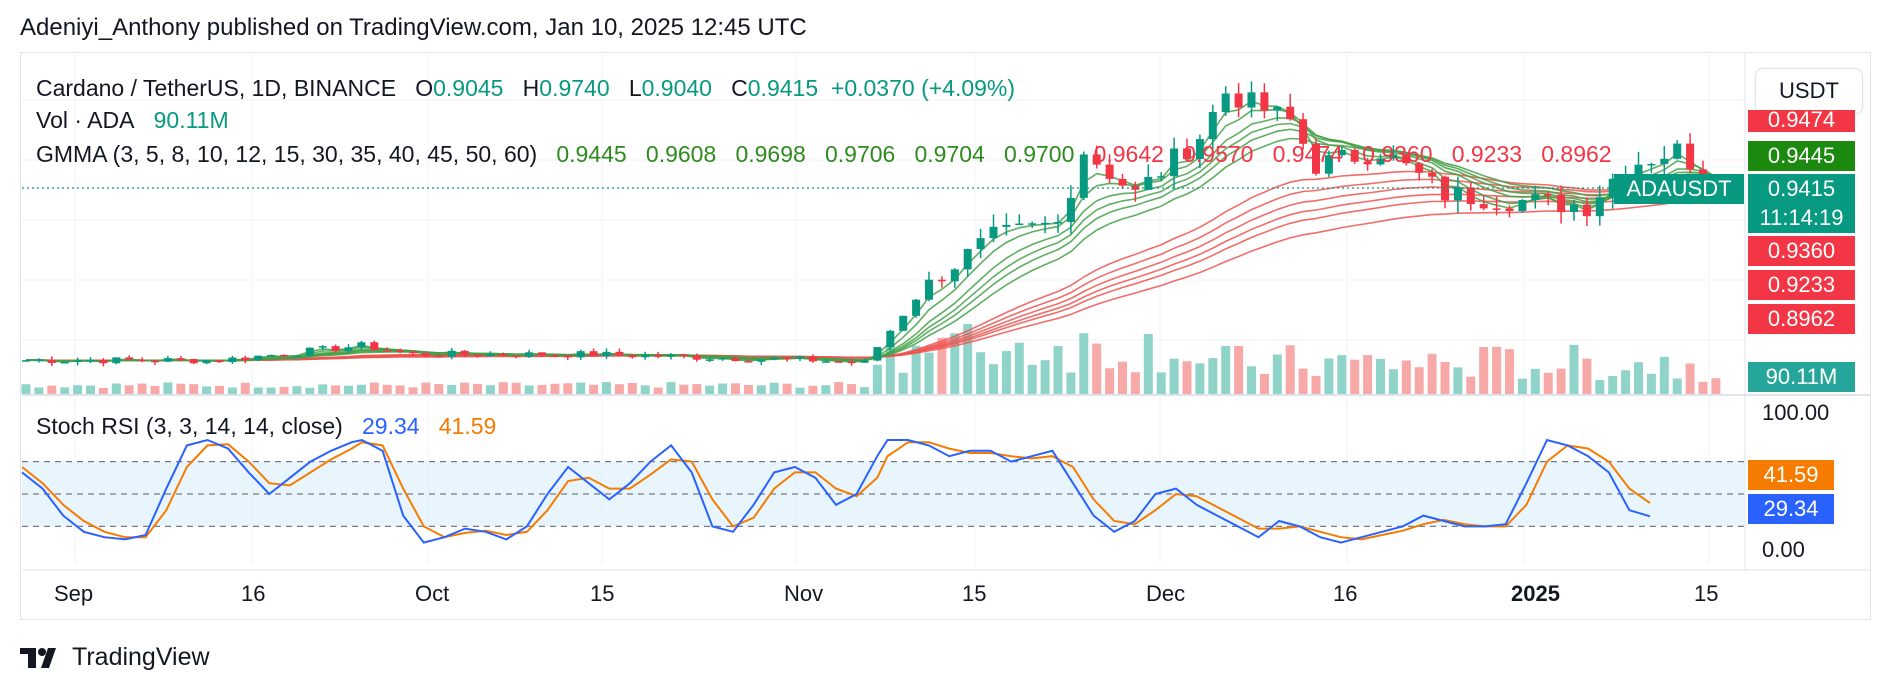 This screenshot has width=1888, height=690. Describe the element at coordinates (783, 88) in the screenshot. I see `close-value: 0.9415` at that location.